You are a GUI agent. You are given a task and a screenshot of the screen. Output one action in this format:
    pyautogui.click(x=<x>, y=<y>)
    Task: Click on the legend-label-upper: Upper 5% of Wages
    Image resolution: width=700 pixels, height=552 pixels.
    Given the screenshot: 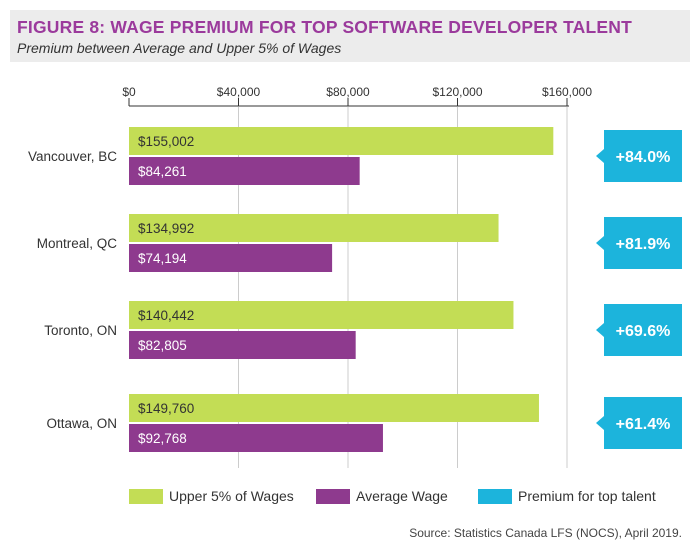 What is the action you would take?
    pyautogui.click(x=231, y=496)
    